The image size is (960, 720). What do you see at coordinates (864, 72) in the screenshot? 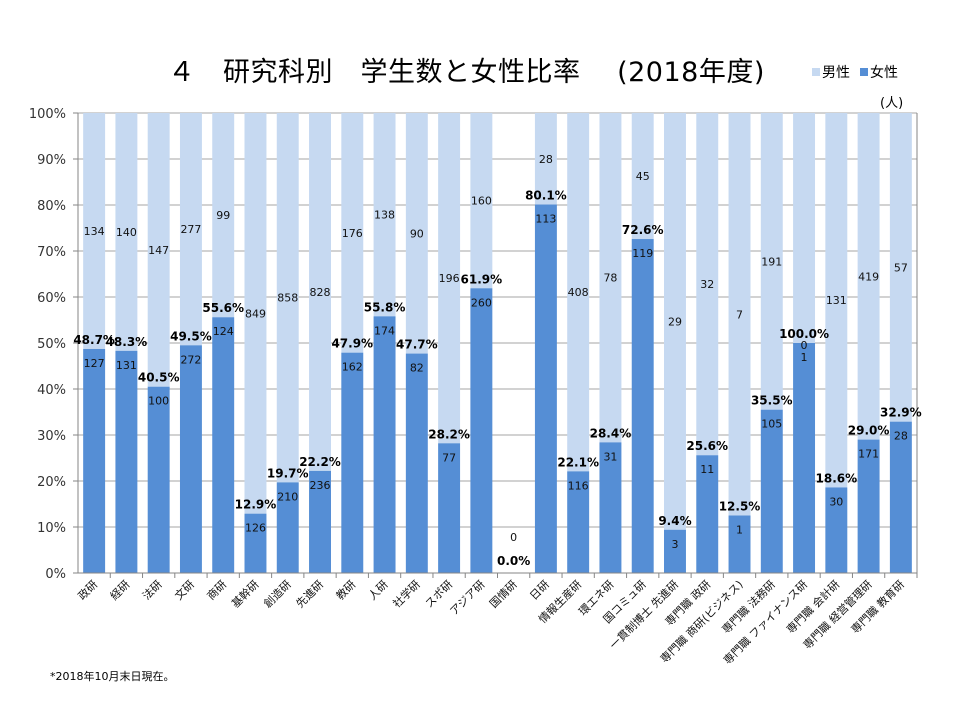
I see `legend-swatch-female` at bounding box center [864, 72].